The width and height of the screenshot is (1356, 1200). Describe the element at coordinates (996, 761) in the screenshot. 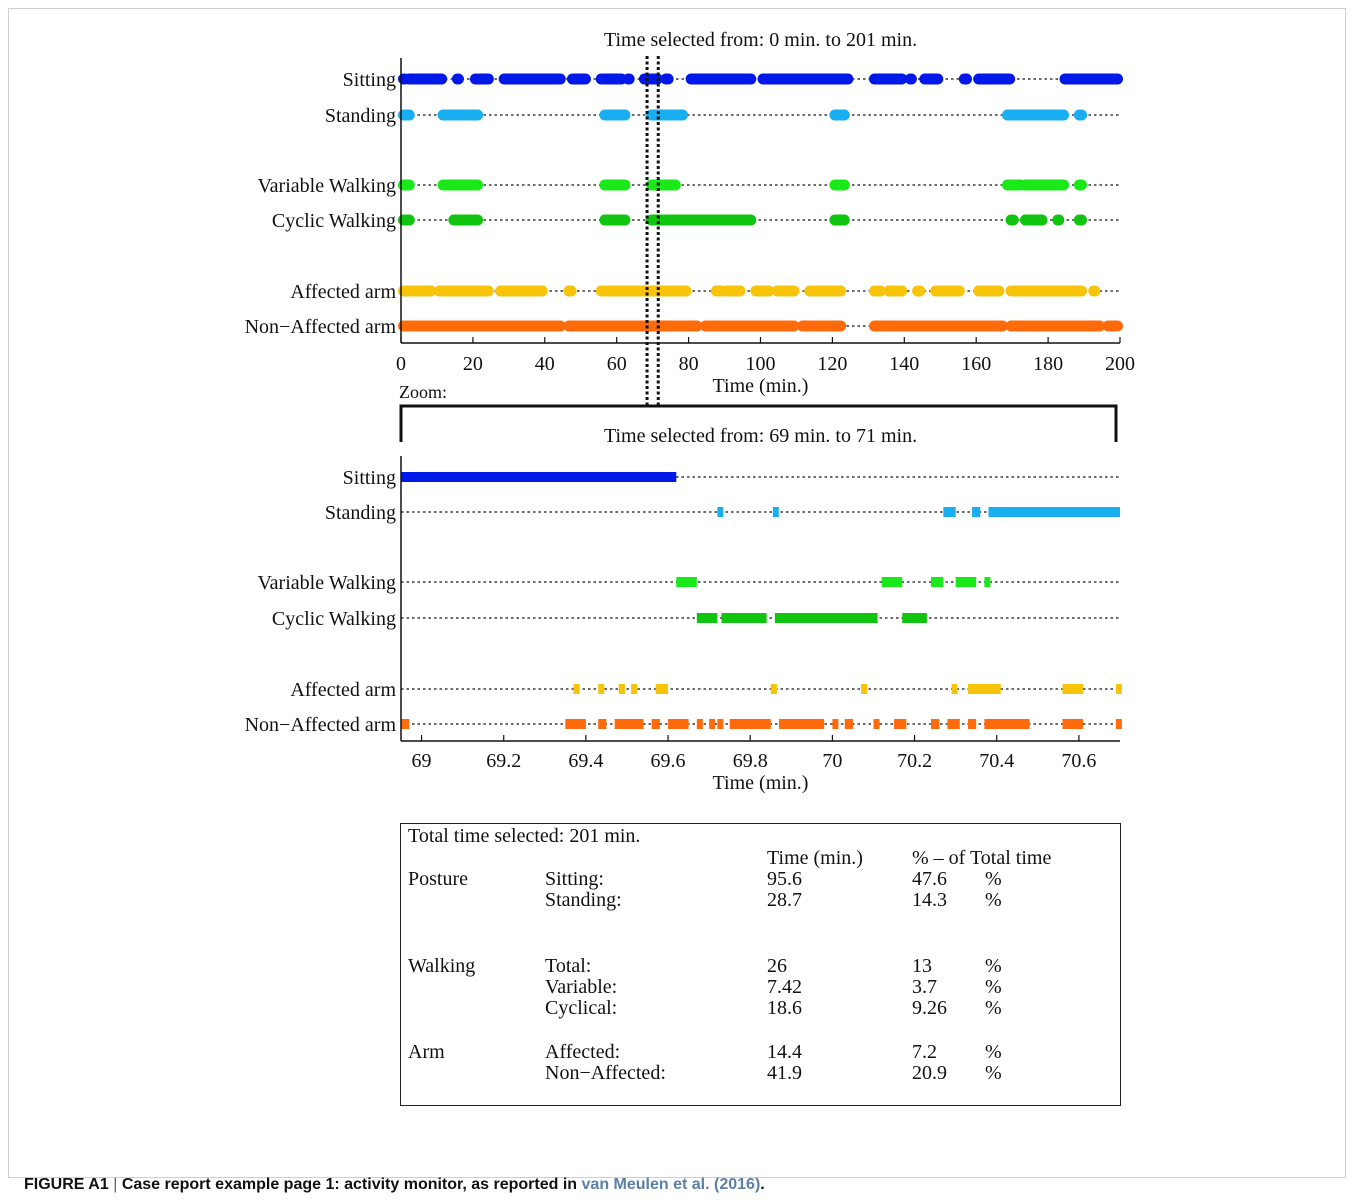

I see `x-tick-label: 70.4` at that location.